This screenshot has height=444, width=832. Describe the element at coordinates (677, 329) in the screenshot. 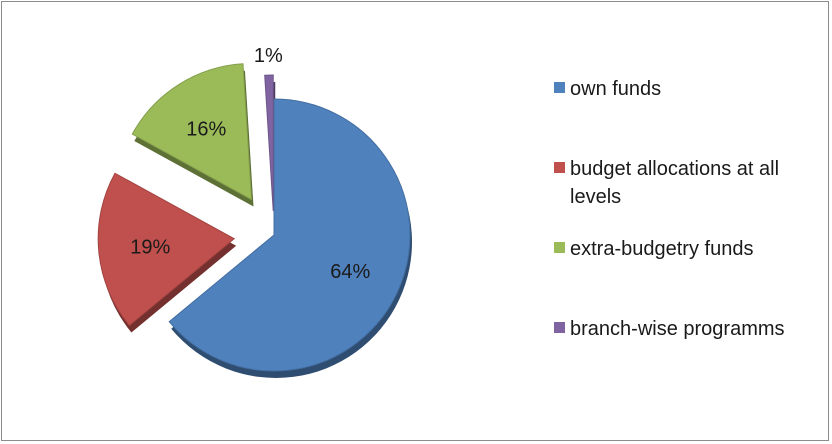

I see `legend-label: branch-wise programms` at that location.